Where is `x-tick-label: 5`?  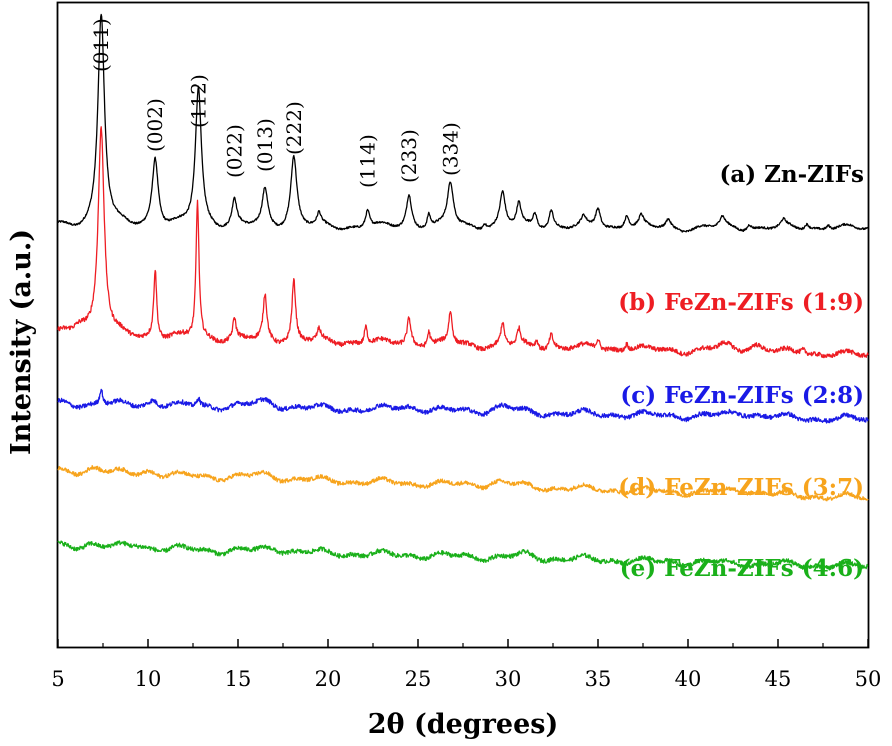 x-tick-label: 5 is located at coordinates (57, 679).